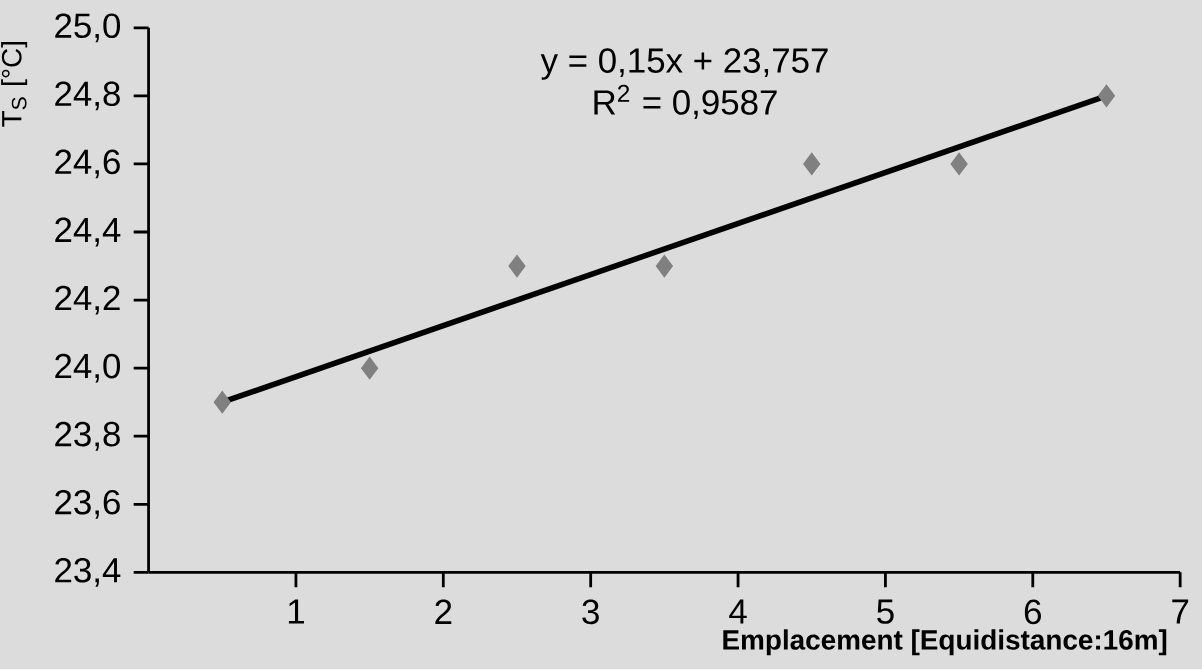 This screenshot has width=1202, height=670. Describe the element at coordinates (945, 642) in the screenshot. I see `x-axis-title: Emplacement [Equidistance:16m]` at that location.